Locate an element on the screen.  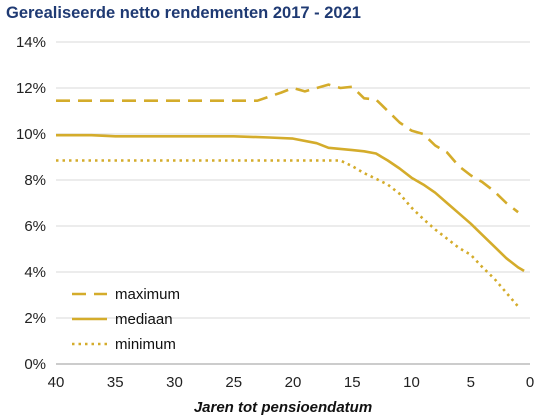
y-tick-label: 10% is located at coordinates (31, 134).